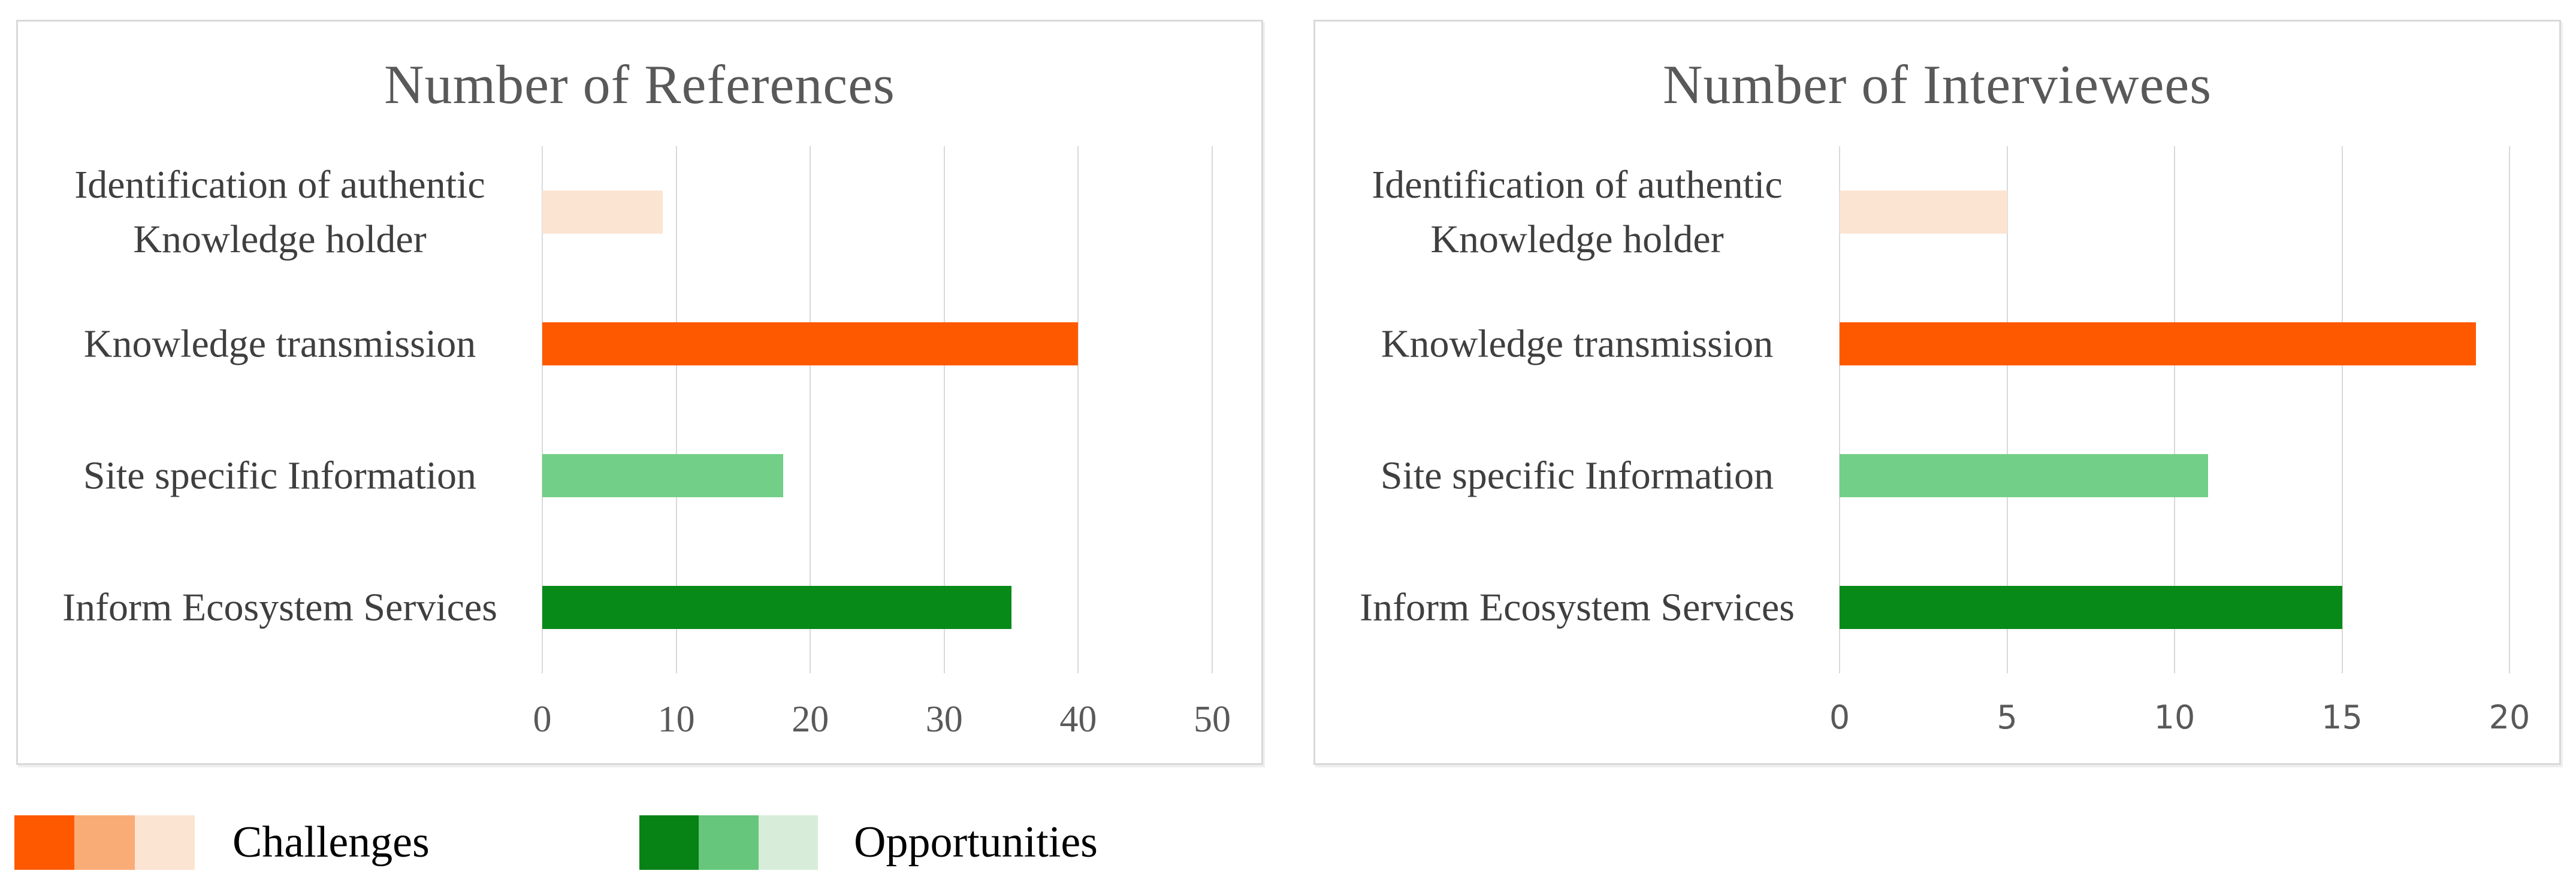  I want to click on x-axis-tick-label: 40, so click(1078, 719).